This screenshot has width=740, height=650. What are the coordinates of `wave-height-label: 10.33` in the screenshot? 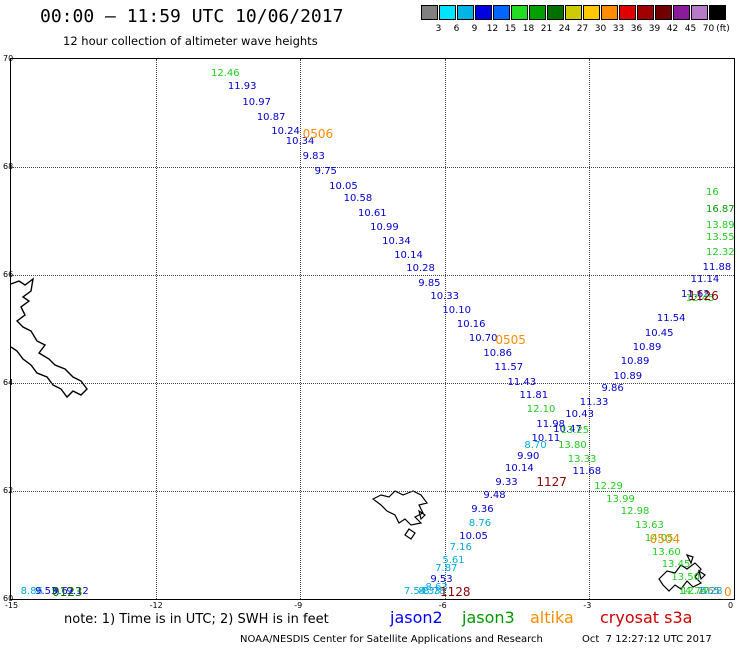 It's located at (444, 297).